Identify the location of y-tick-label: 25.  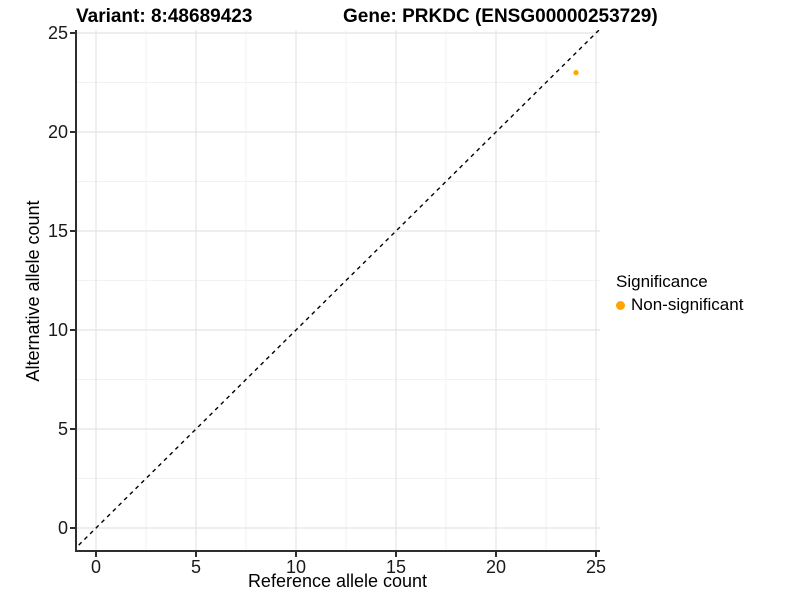
(57, 33).